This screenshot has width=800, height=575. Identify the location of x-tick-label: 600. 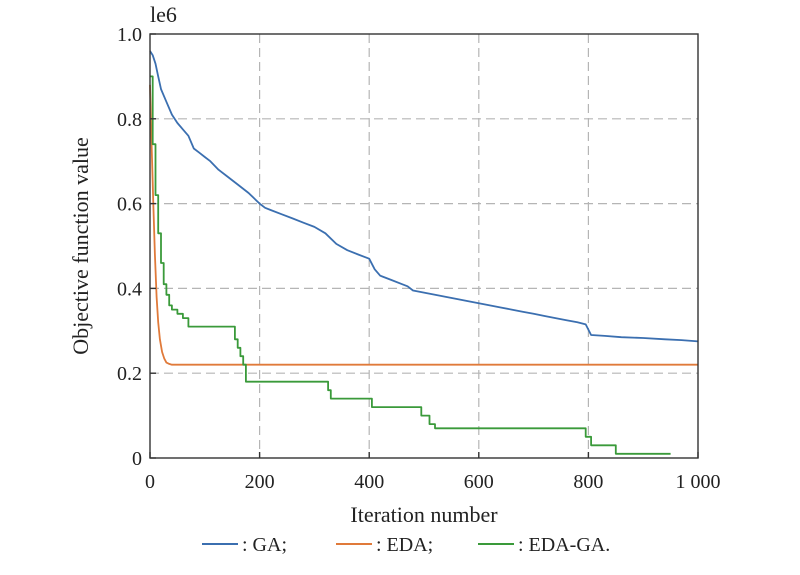
(479, 482).